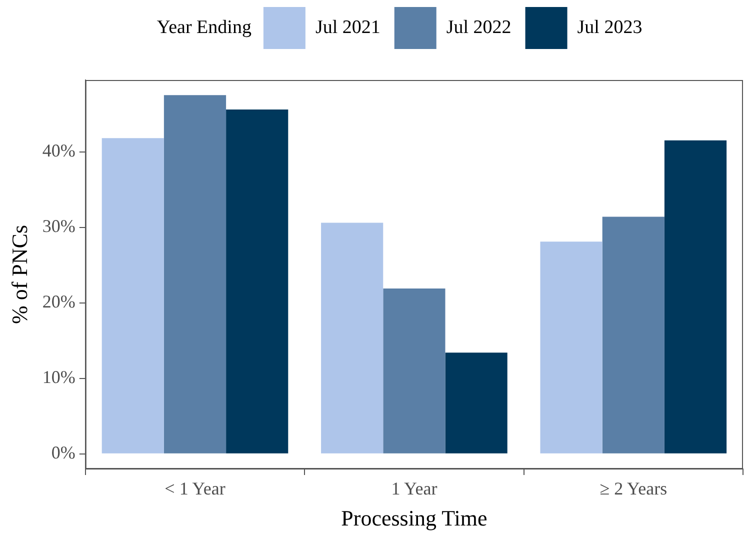  Describe the element at coordinates (195, 488) in the screenshot. I see `x-tick-label: < 1 Year` at that location.